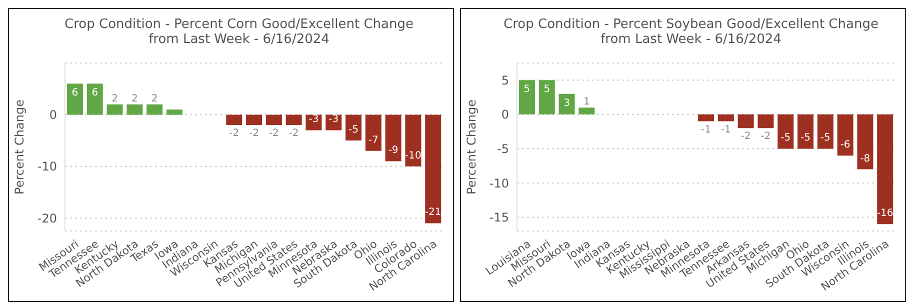 The image size is (906, 304). I want to click on y-tick-label: -5, so click(503, 149).